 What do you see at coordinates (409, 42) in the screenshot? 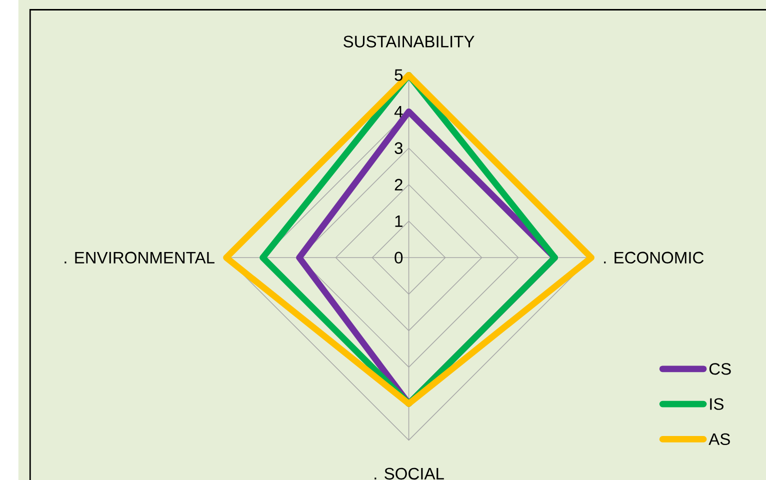
I see `spoke-label: SUSTAINABILITY` at bounding box center [409, 42].